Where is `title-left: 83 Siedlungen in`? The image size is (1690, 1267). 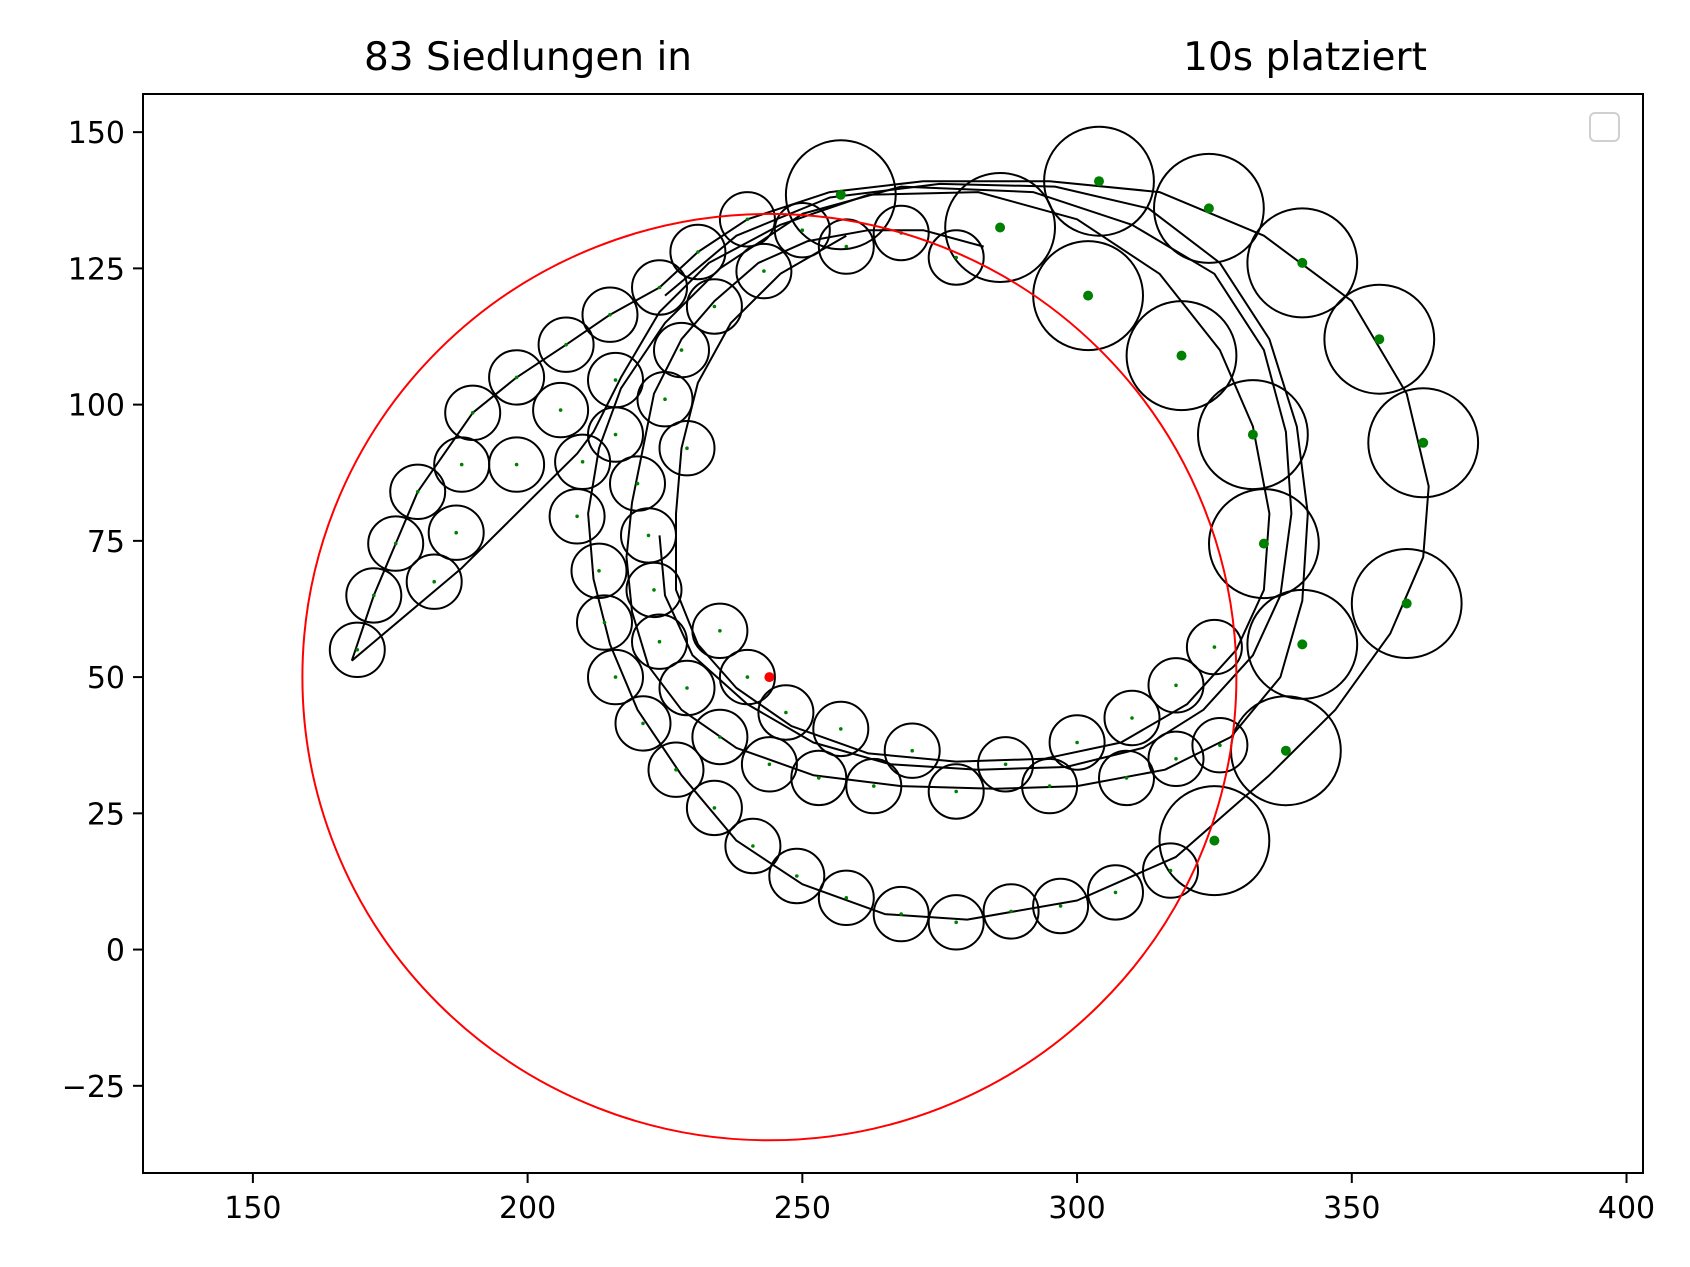
title-left: 83 Siedlungen in is located at coordinates (528, 57).